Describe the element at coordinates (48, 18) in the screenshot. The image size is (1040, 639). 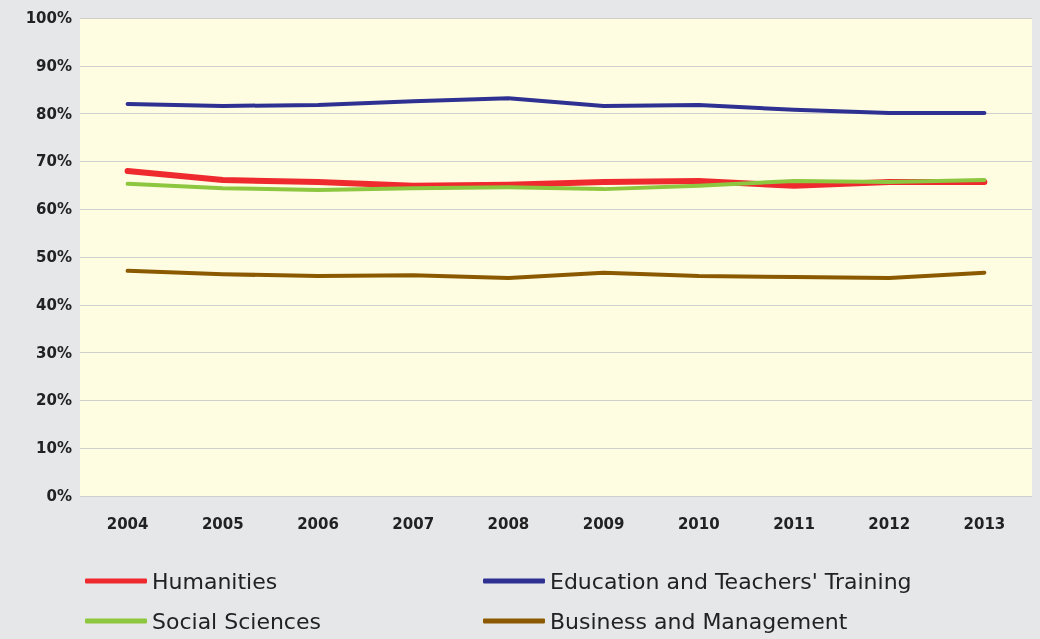
I see `y-tick-label: 100%` at that location.